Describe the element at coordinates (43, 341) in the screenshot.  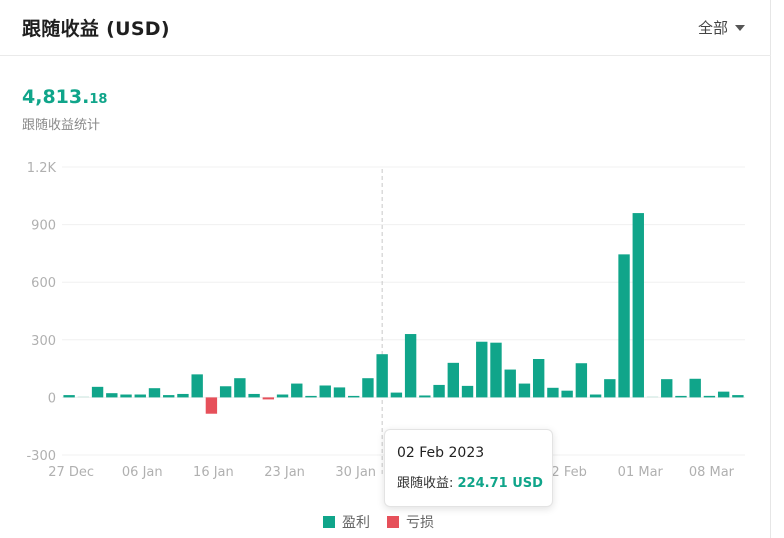
I see `y-tick-label: 300` at that location.